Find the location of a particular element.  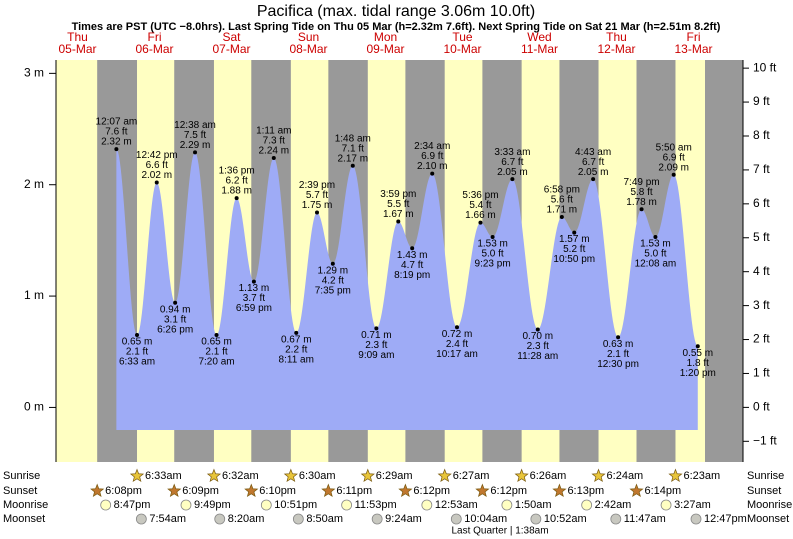

sunset-time: 6:11pm is located at coordinates (354, 491).